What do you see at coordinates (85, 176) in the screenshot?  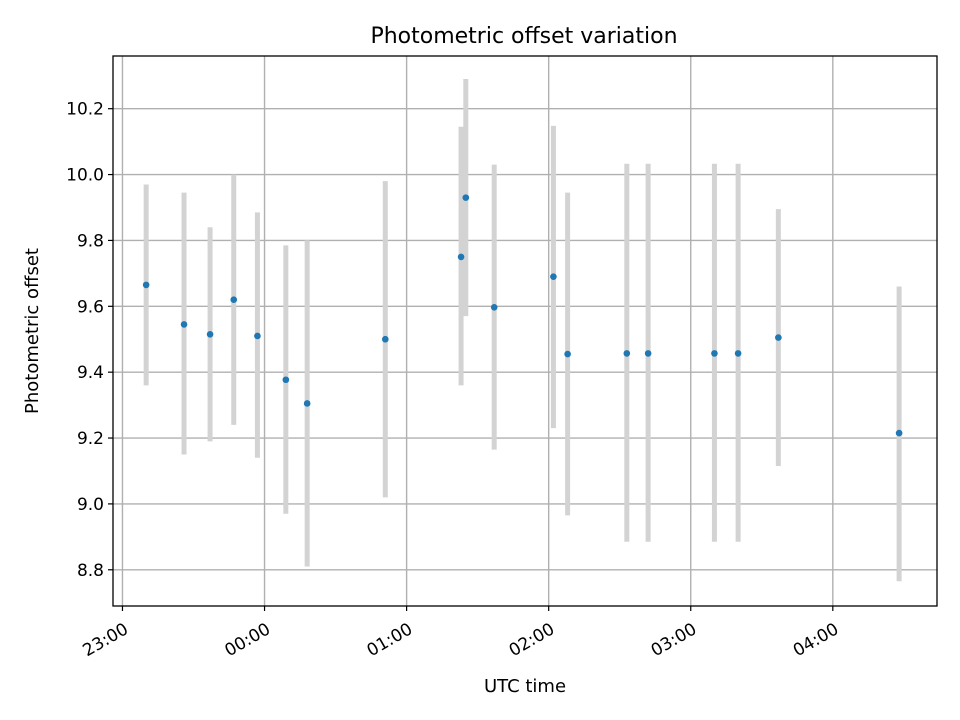 I see `y-tick-label: 10.0` at bounding box center [85, 176].